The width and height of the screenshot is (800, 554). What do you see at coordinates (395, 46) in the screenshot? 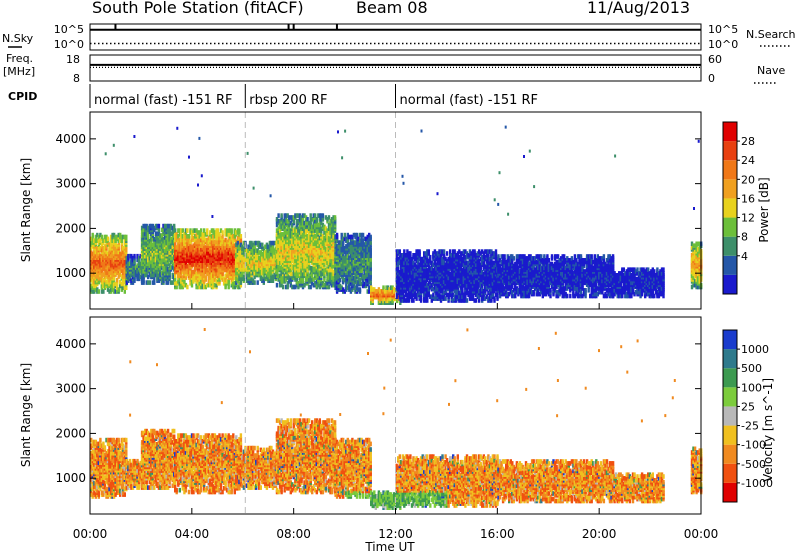
I see `strip-lines` at bounding box center [395, 46].